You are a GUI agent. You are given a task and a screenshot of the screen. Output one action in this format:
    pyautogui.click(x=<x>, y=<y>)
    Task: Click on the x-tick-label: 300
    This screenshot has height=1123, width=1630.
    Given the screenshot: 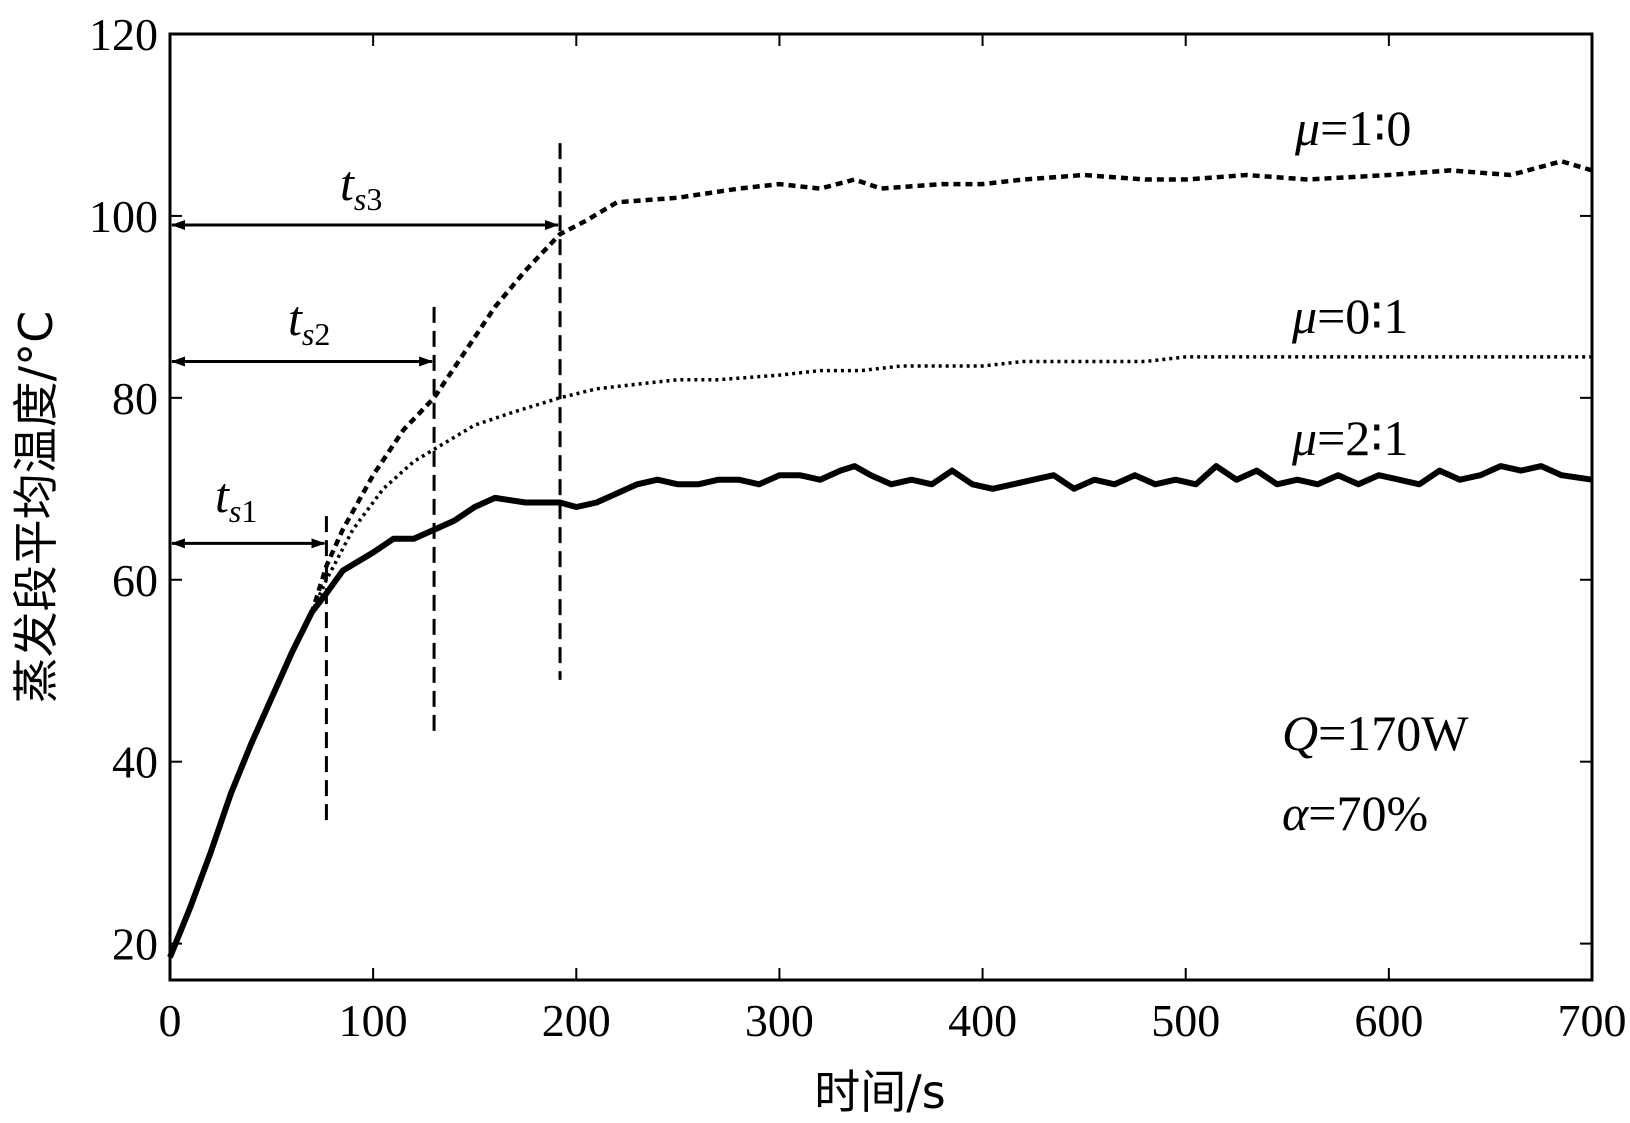 What is the action you would take?
    pyautogui.click(x=779, y=1020)
    